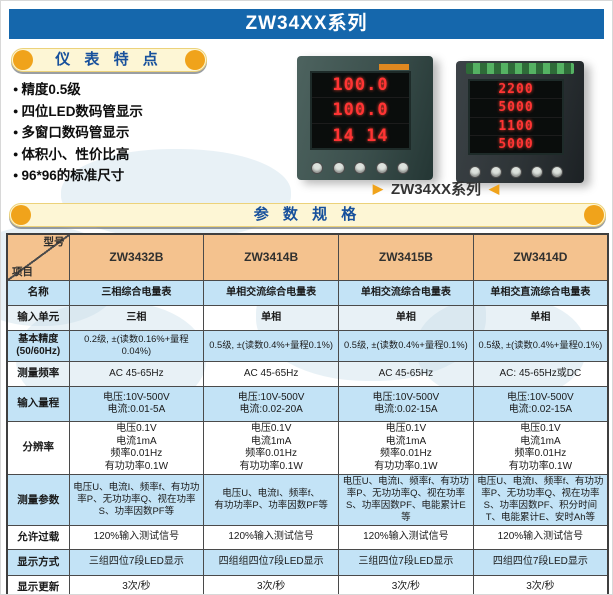 The image size is (613, 595). I want to click on feature-item: 多窗口数码管显示, so click(78, 133).